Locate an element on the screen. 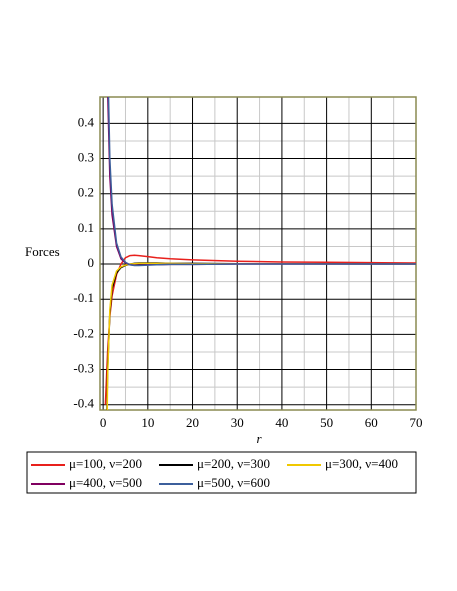 The height and width of the screenshot is (591, 457). x-tick-label: 70 is located at coordinates (416, 422).